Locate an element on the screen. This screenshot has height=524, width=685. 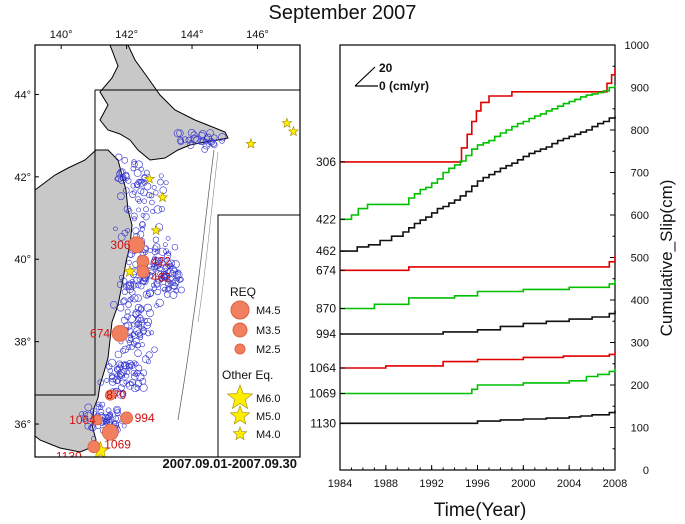
y-tick-label: 1000 is located at coordinates (637, 46).